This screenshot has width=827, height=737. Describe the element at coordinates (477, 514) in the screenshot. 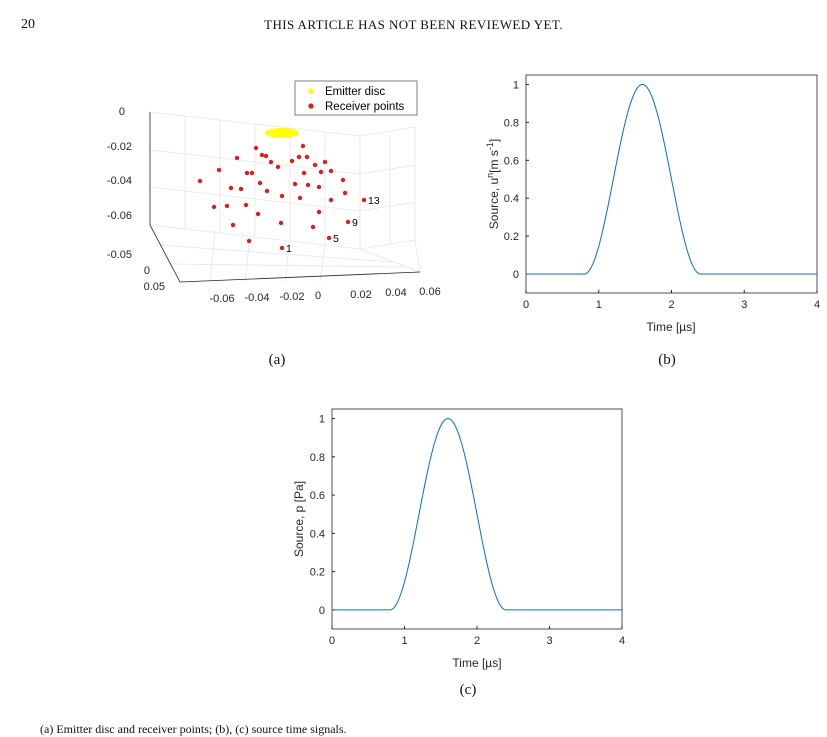

I see `figure-c-series-line` at that location.